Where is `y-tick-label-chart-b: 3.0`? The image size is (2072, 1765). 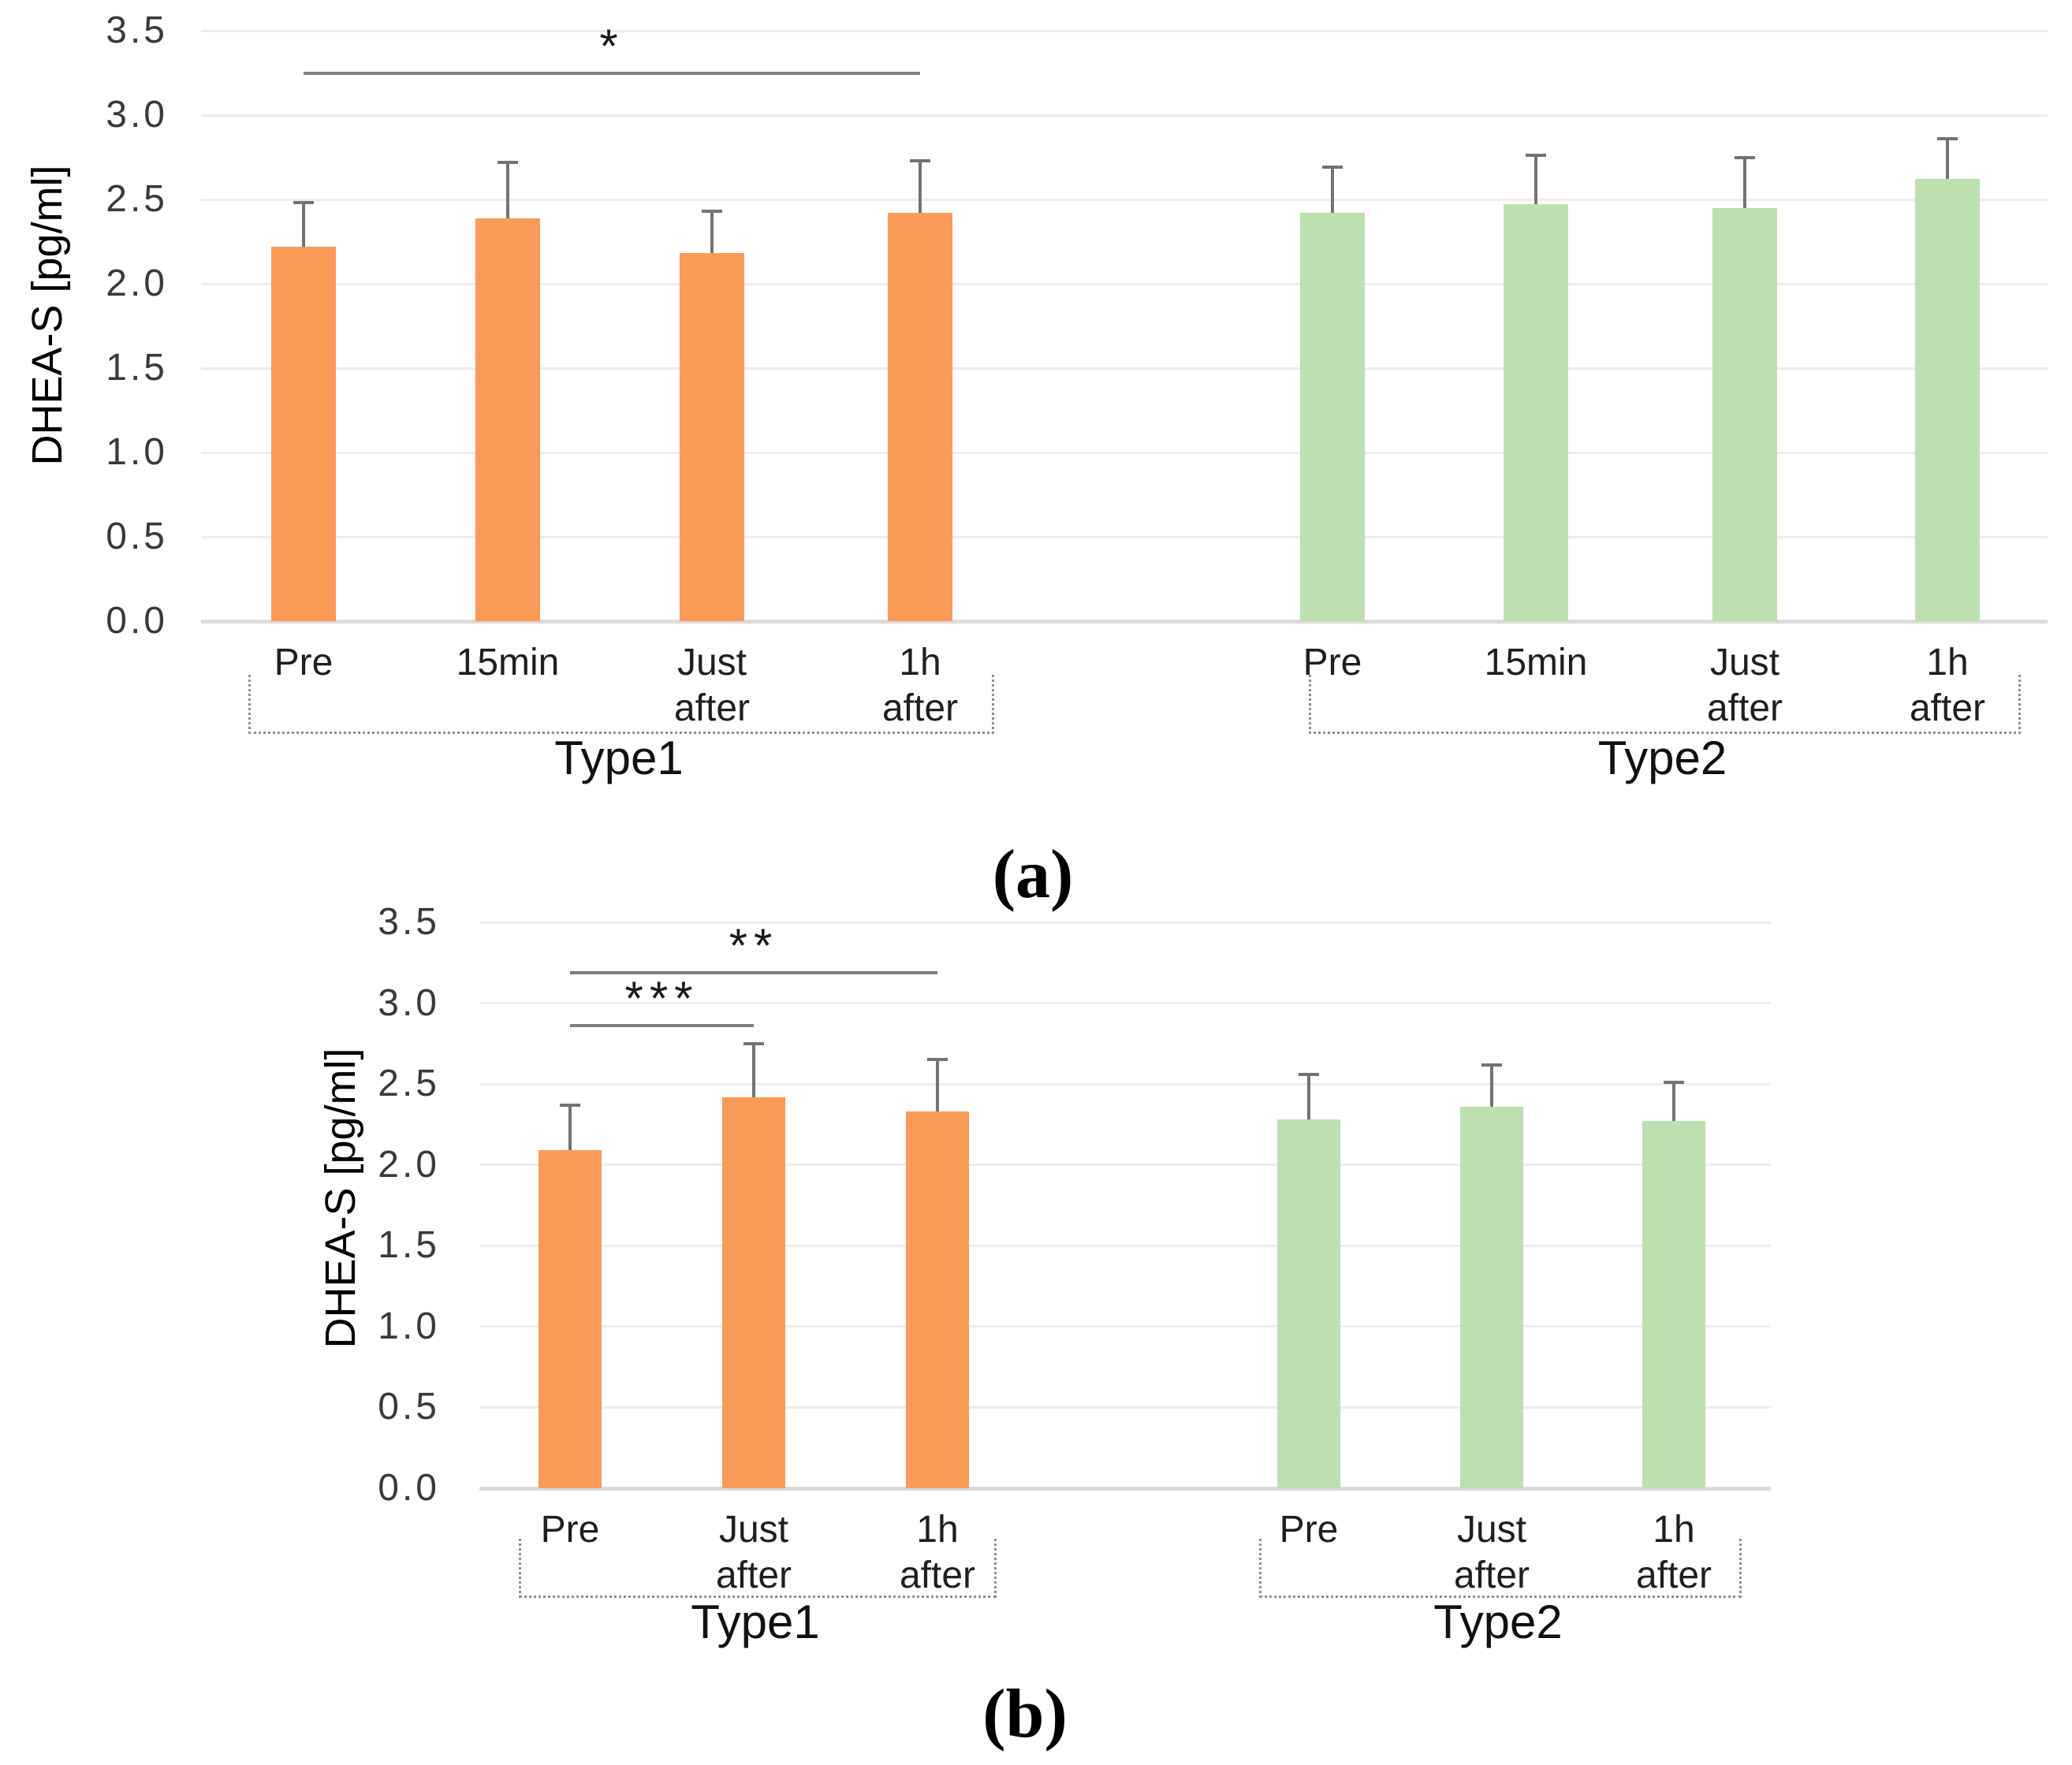
y-tick-label-chart-b: 3.0 is located at coordinates (409, 1002).